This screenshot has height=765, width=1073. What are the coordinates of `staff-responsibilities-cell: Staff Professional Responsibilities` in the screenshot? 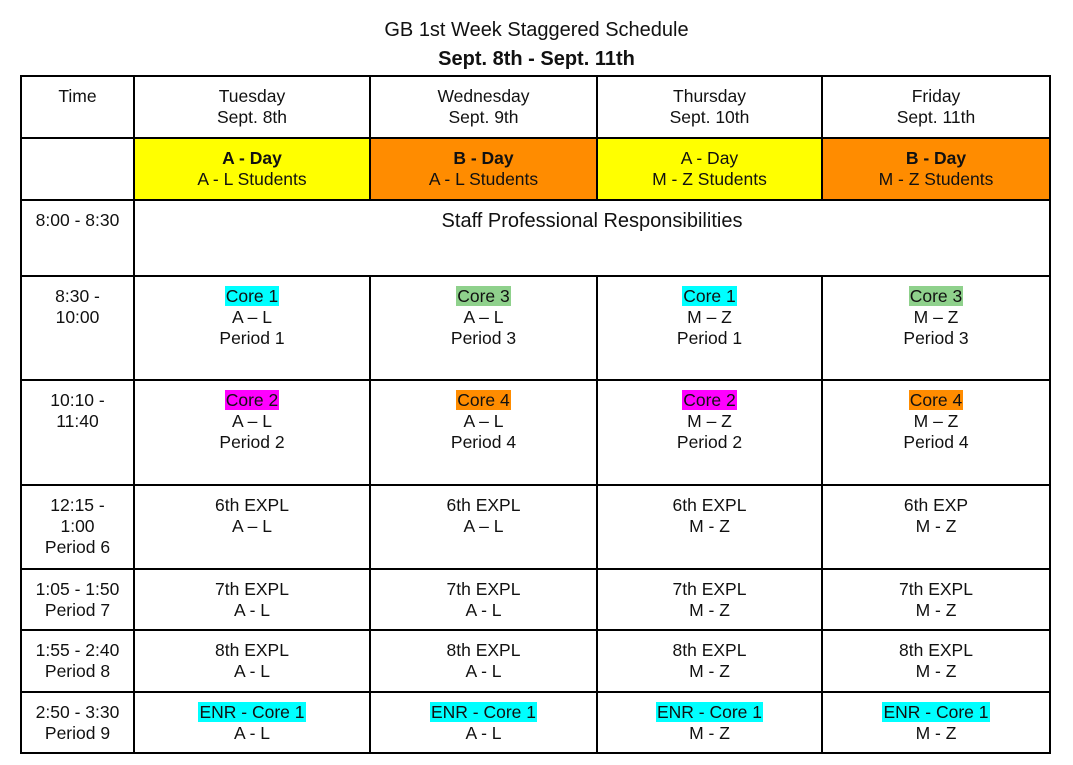 It's located at (592, 238).